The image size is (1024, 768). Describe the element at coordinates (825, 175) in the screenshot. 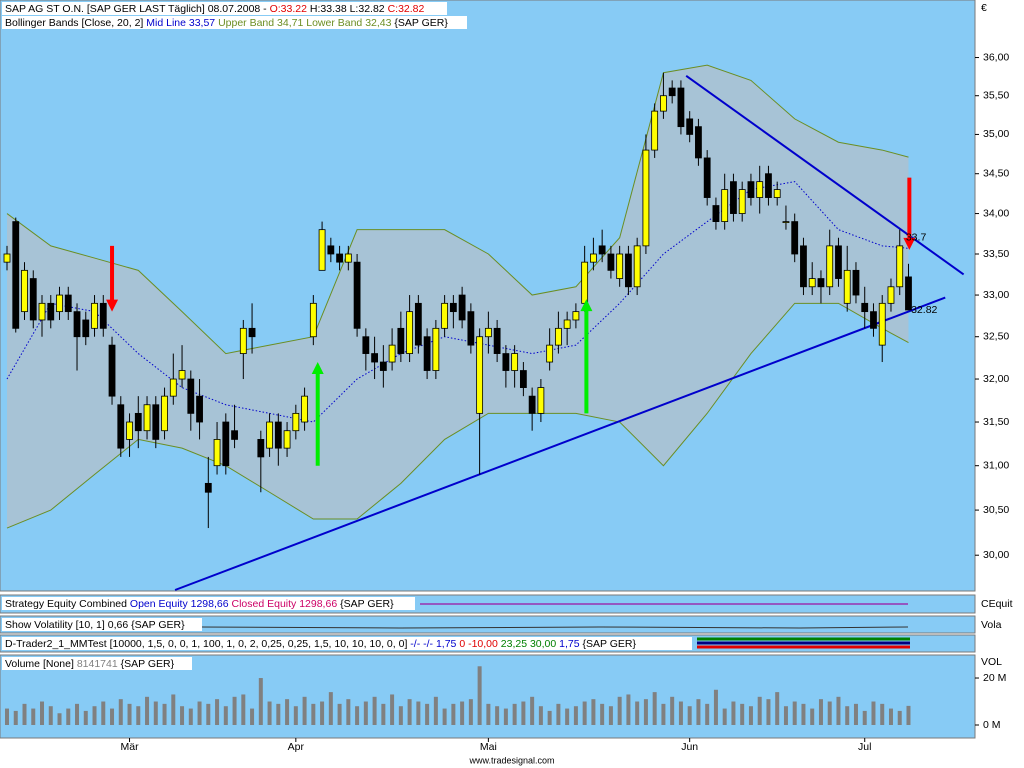

I see `trend-line` at that location.